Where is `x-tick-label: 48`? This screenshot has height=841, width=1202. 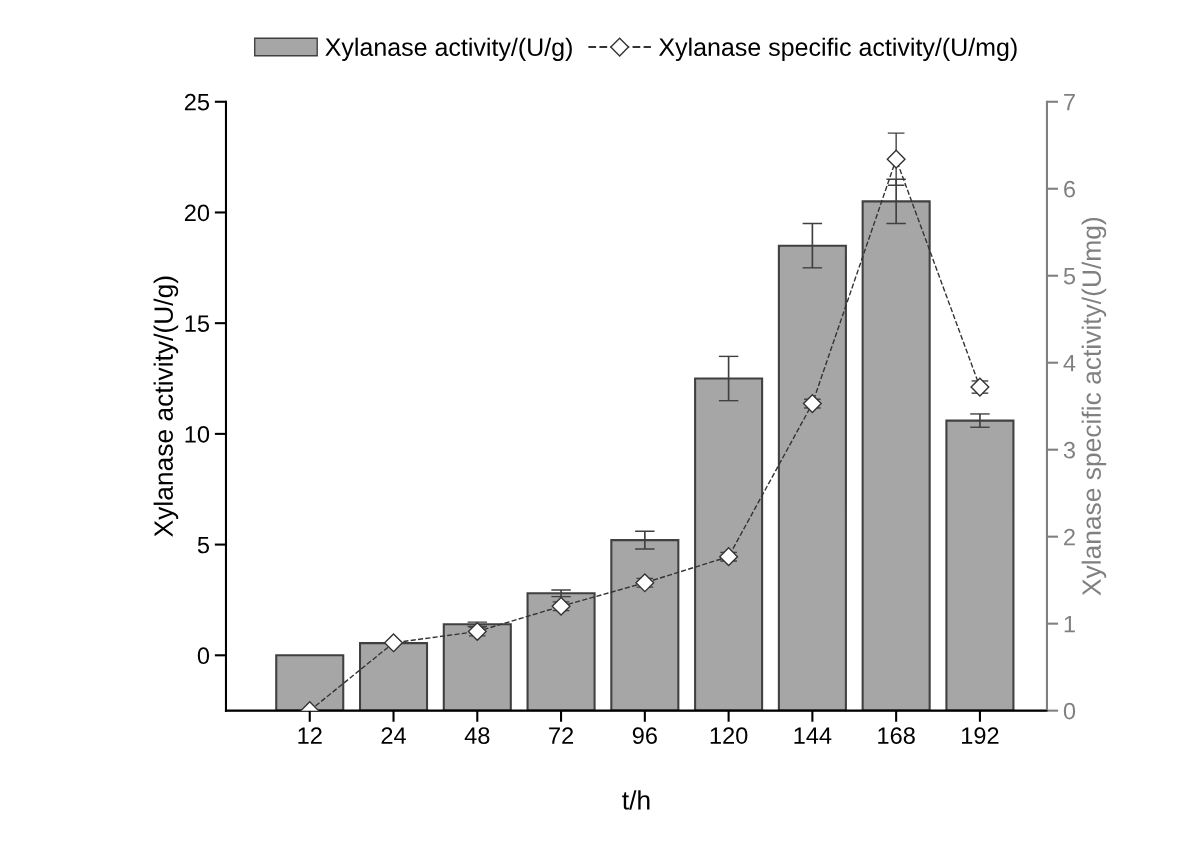
x-tick-label: 48 is located at coordinates (477, 735).